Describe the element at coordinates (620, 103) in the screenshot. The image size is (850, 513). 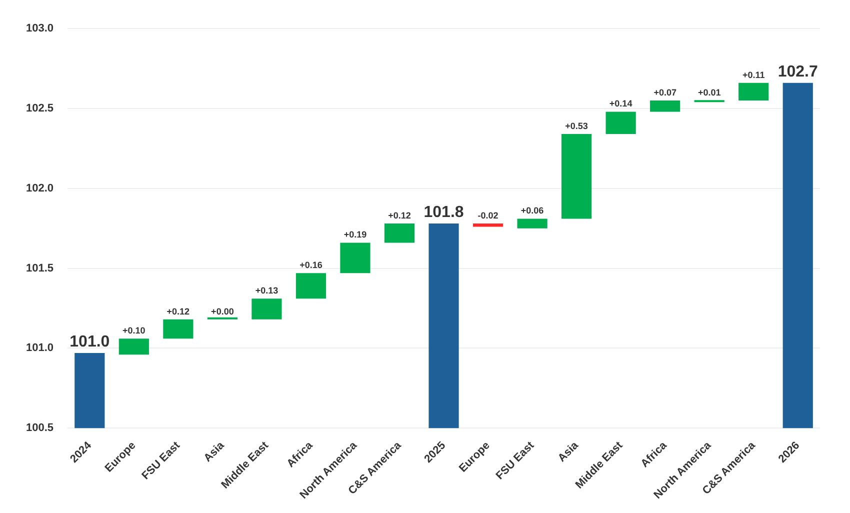
I see `data-label: +0.14` at that location.